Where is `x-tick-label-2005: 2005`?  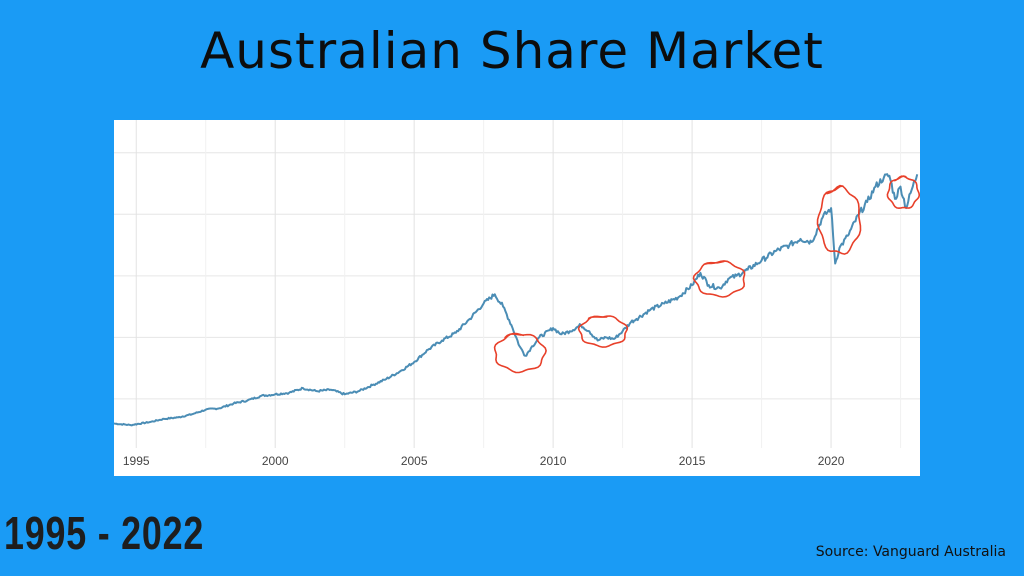
x-tick-label-2005: 2005 is located at coordinates (414, 461).